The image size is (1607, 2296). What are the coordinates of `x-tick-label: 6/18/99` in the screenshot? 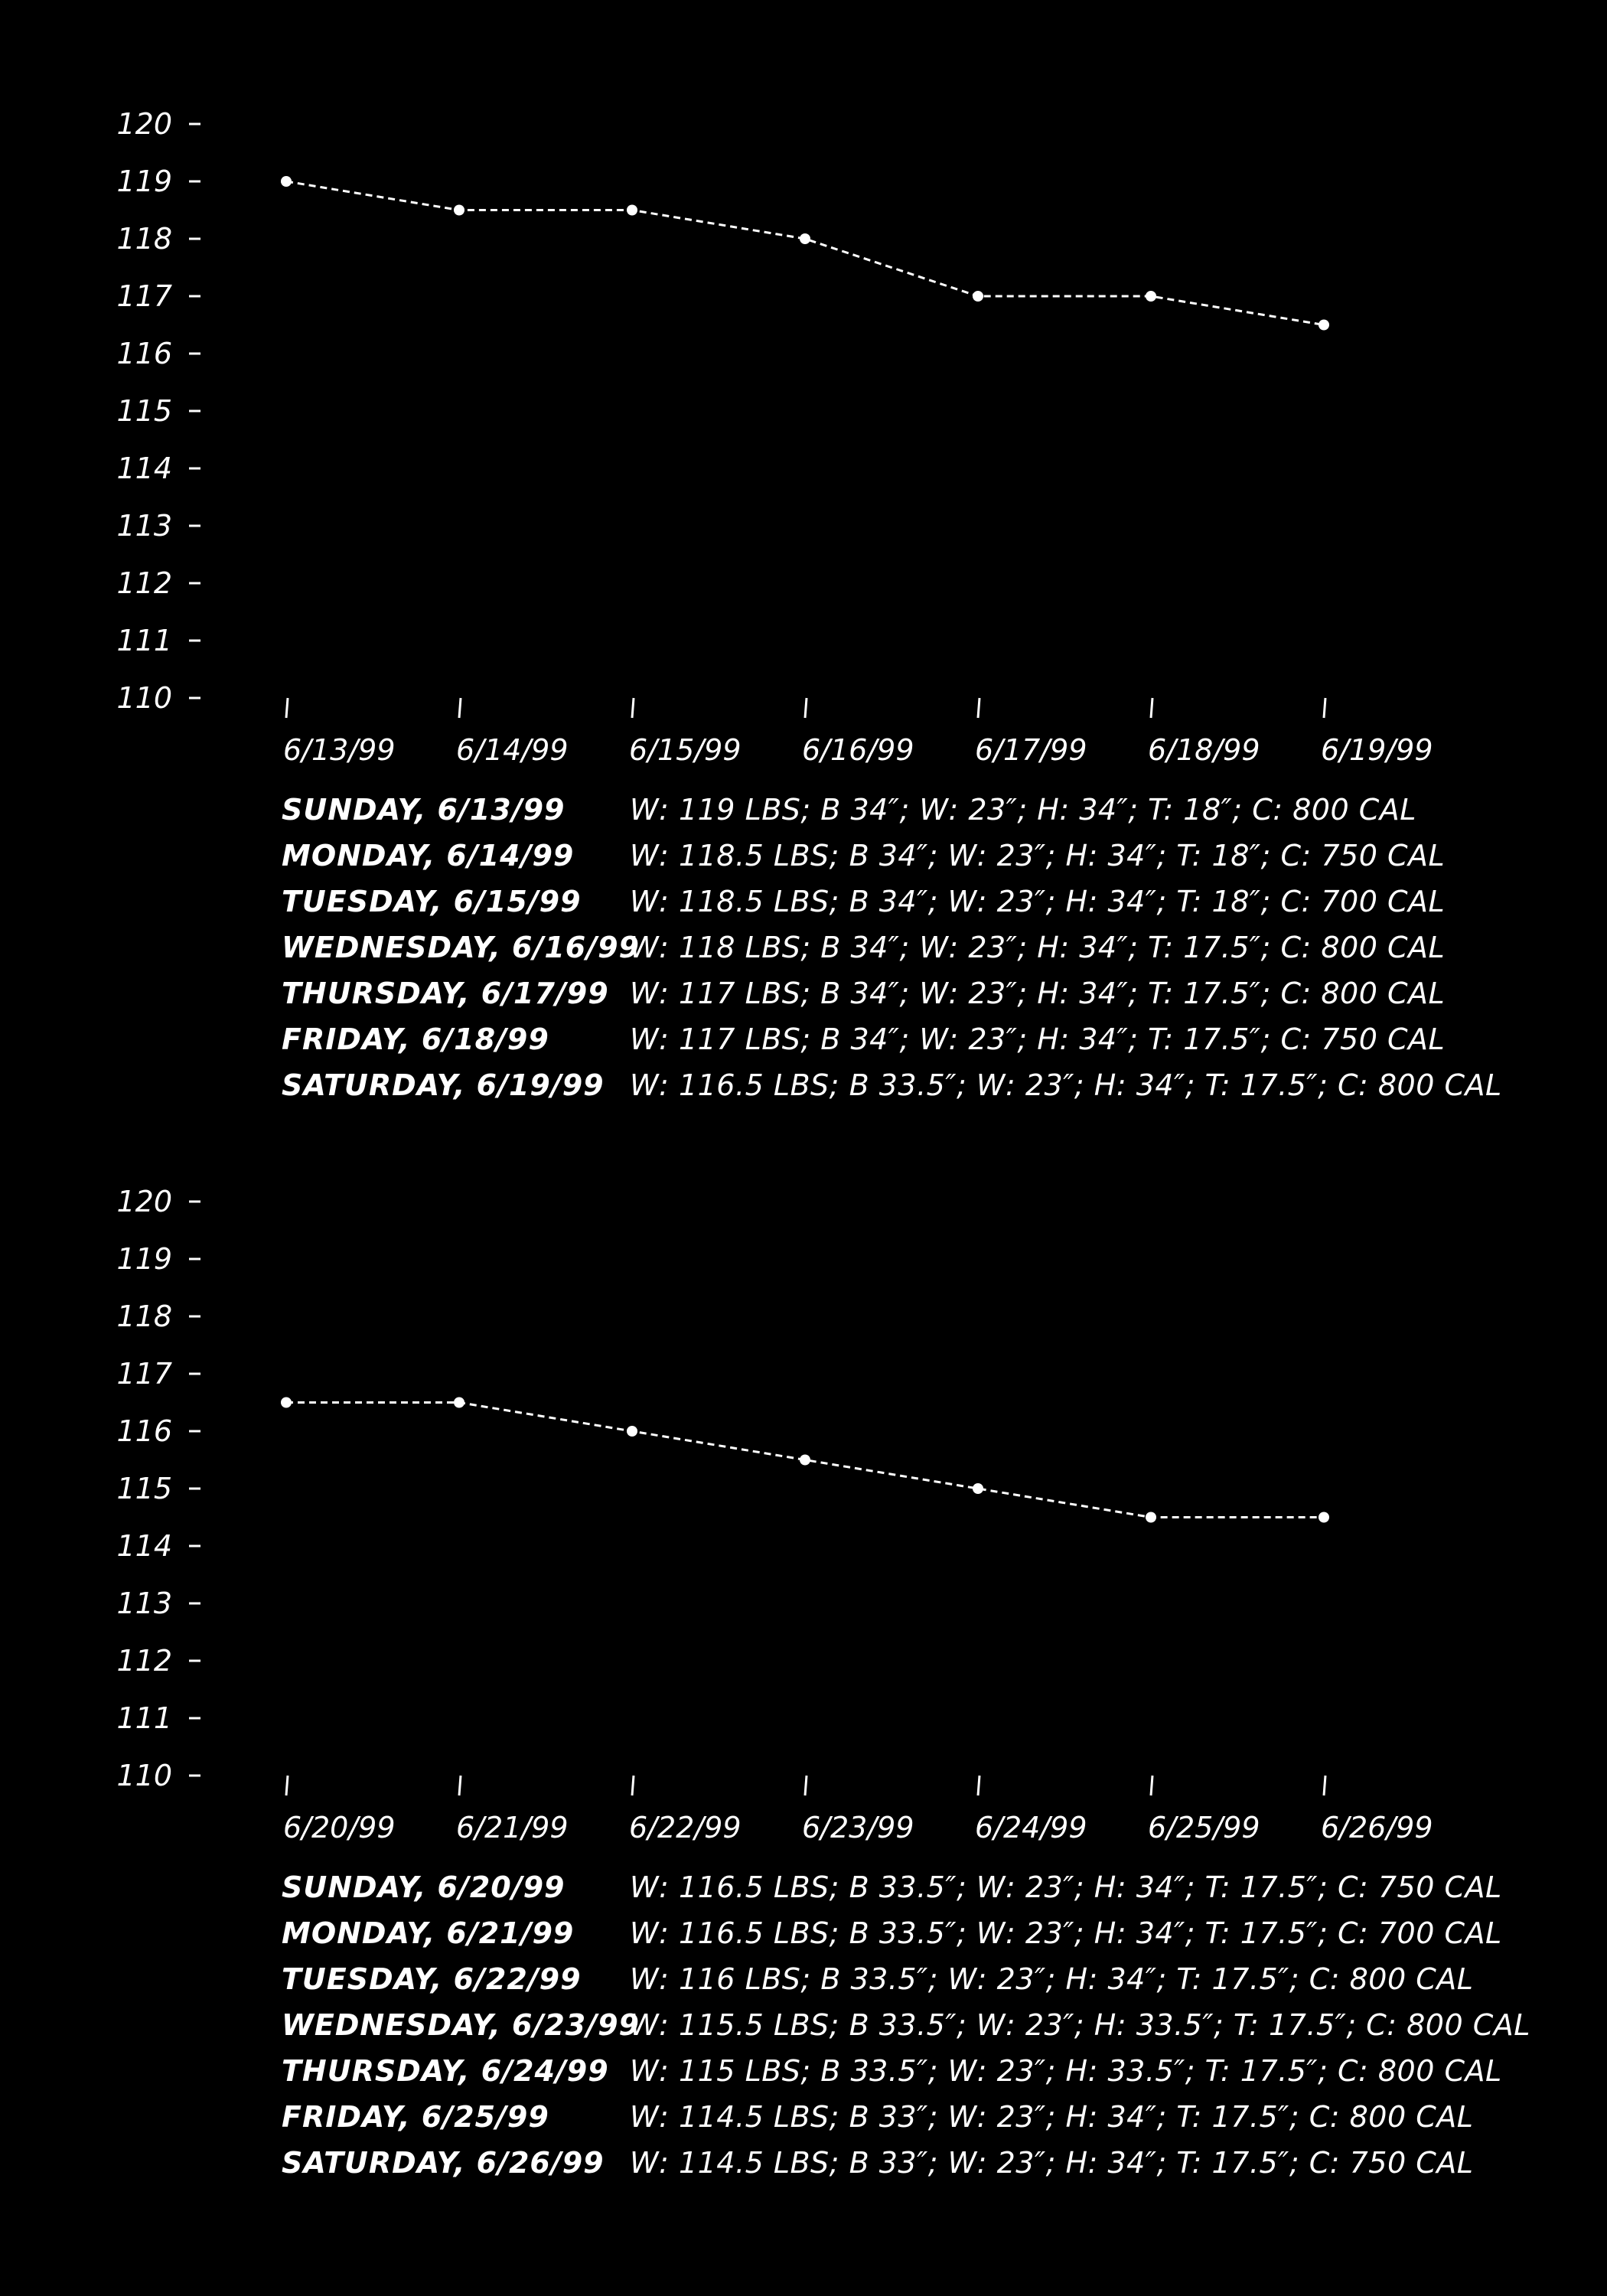 It's located at (1204, 750).